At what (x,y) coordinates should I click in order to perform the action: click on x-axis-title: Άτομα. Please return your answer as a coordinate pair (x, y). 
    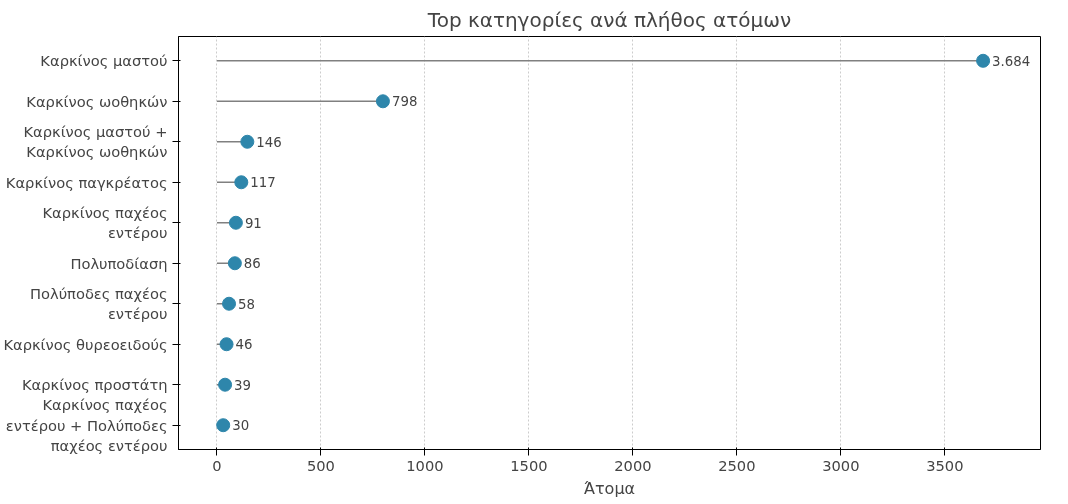
    Looking at the image, I should click on (609, 488).